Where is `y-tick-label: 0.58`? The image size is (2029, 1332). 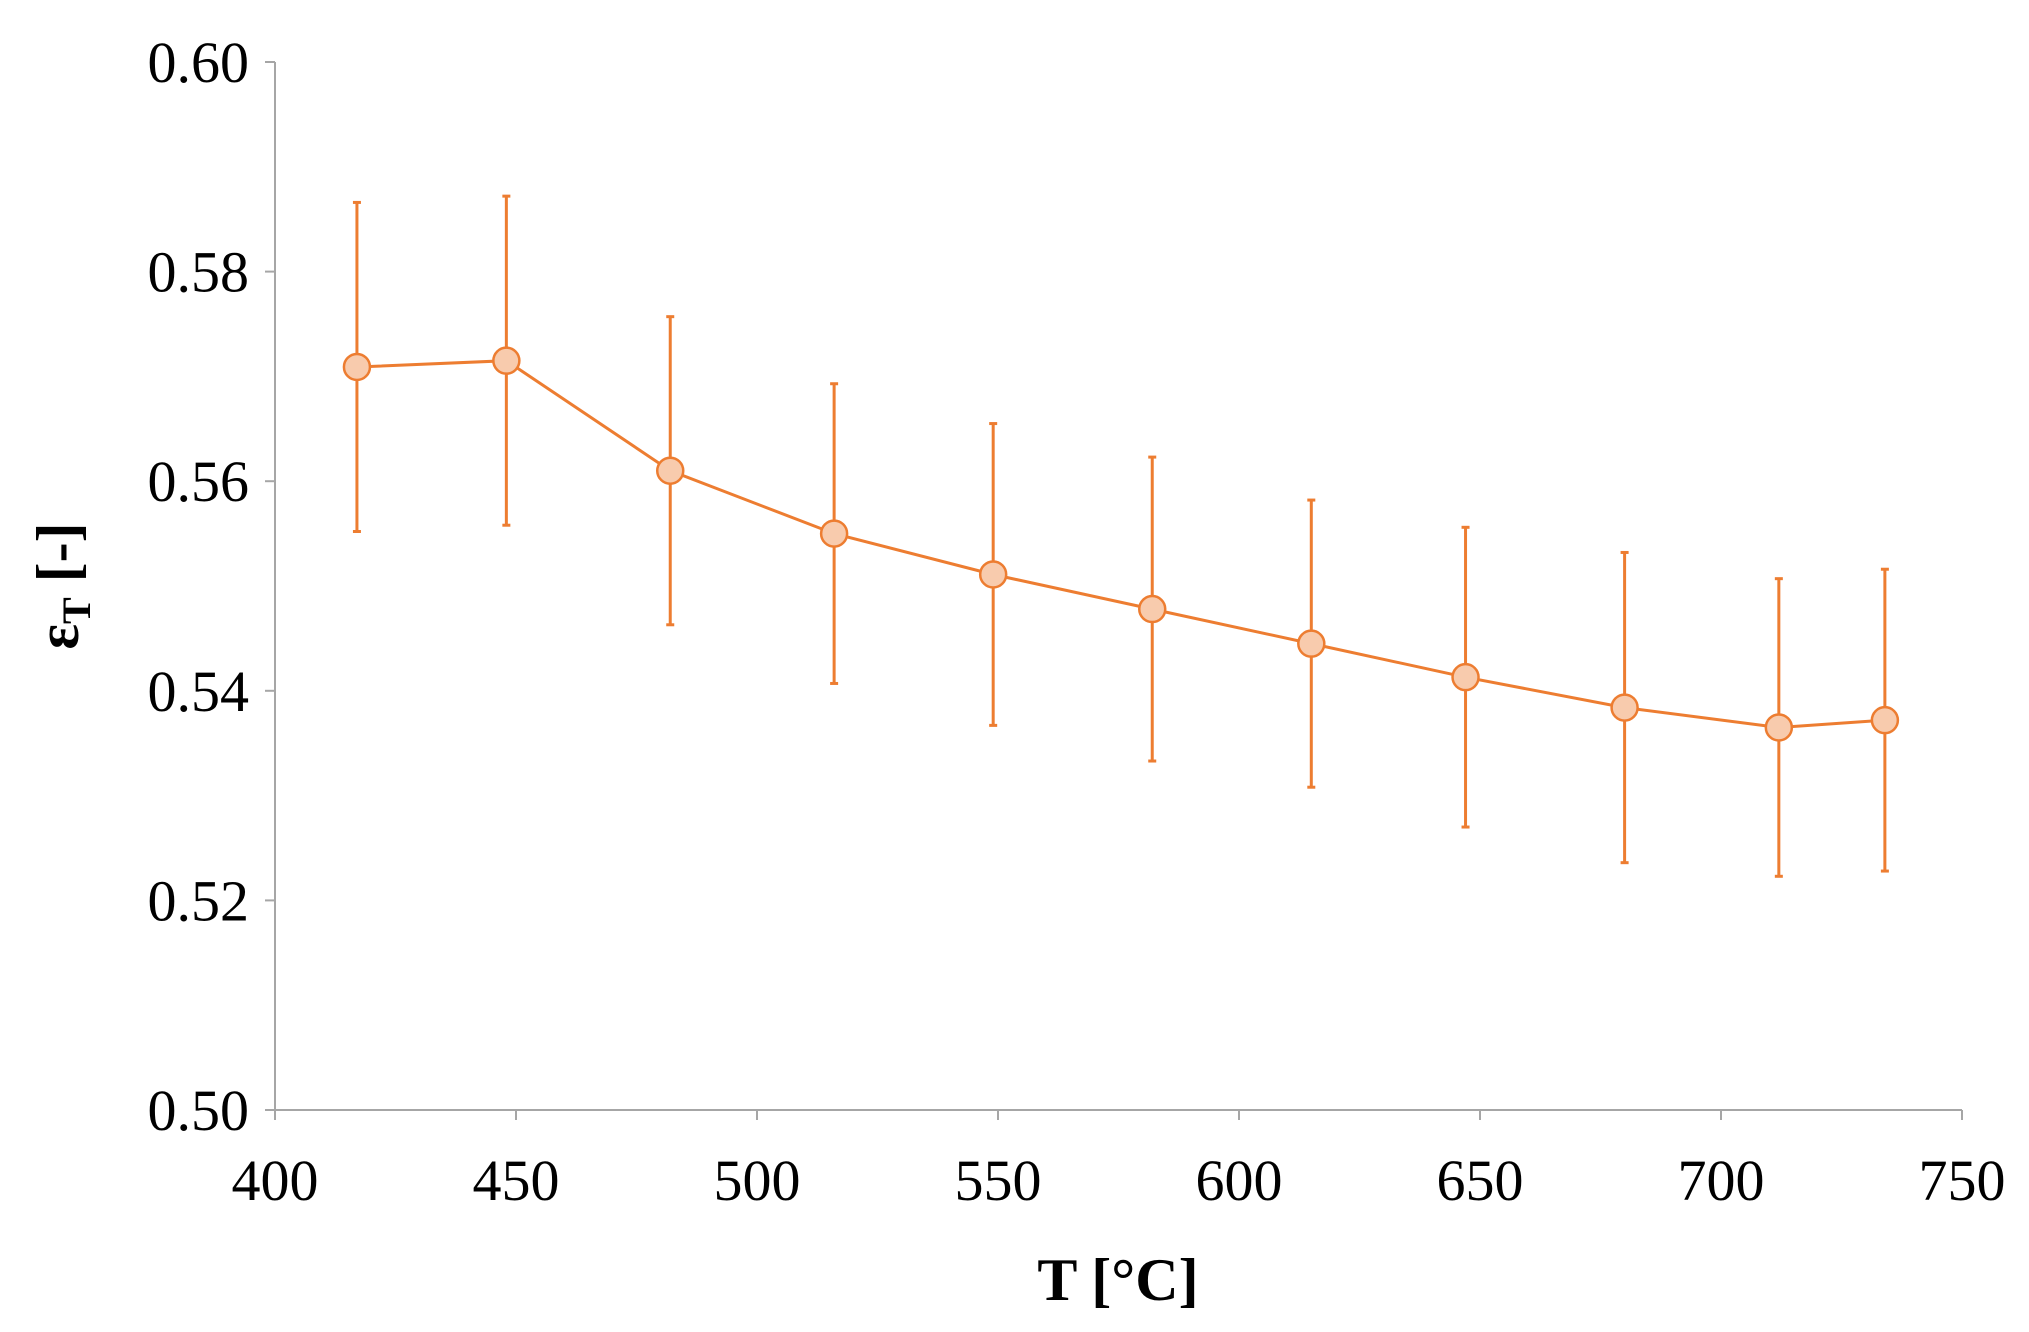
y-tick-label: 0.58 is located at coordinates (199, 272).